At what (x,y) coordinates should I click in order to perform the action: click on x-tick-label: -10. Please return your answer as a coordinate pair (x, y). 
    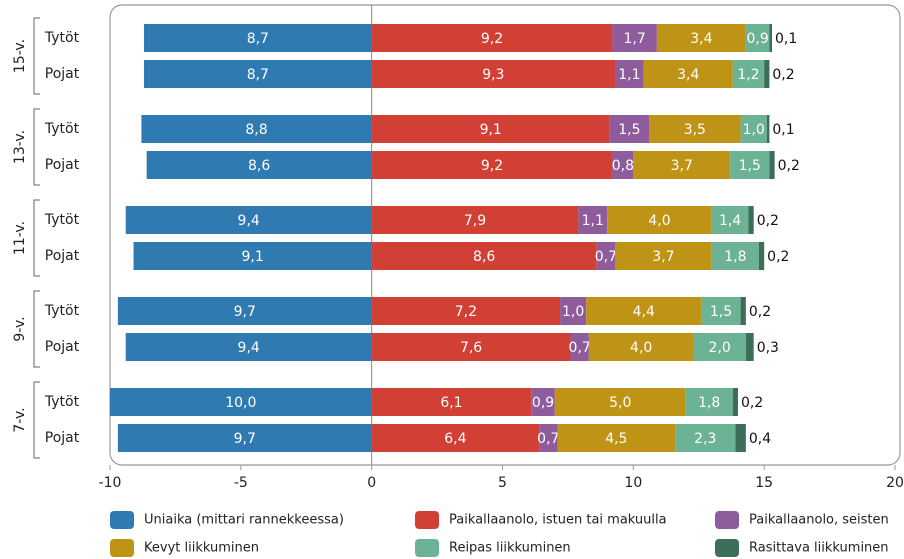
    Looking at the image, I should click on (110, 483).